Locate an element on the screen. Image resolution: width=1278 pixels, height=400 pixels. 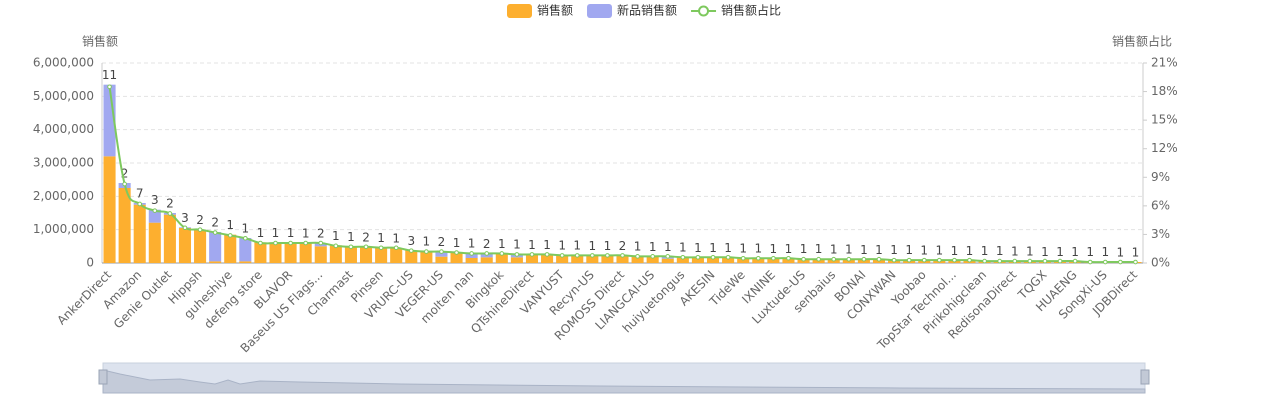
y2-tick-label: 18% is located at coordinates (1164, 91).